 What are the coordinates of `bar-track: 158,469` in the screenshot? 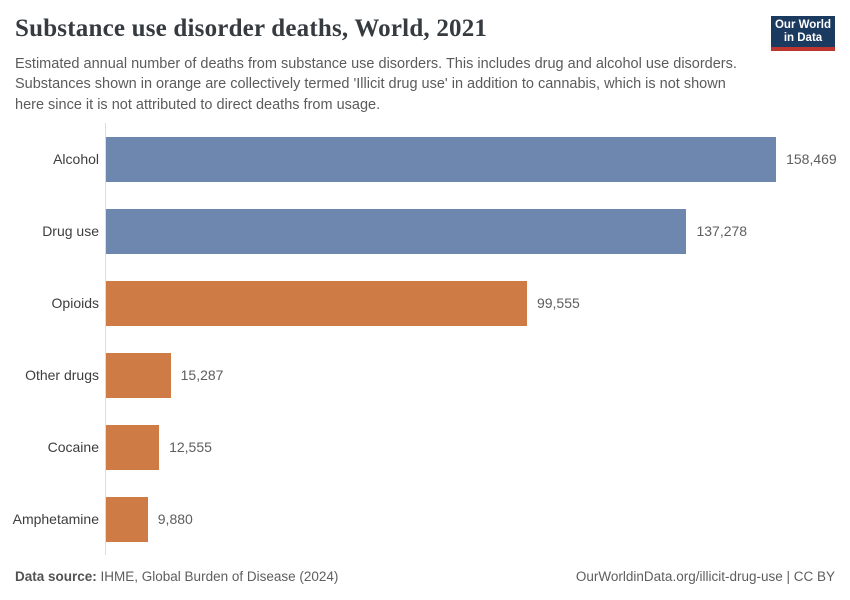 It's located at (475, 159).